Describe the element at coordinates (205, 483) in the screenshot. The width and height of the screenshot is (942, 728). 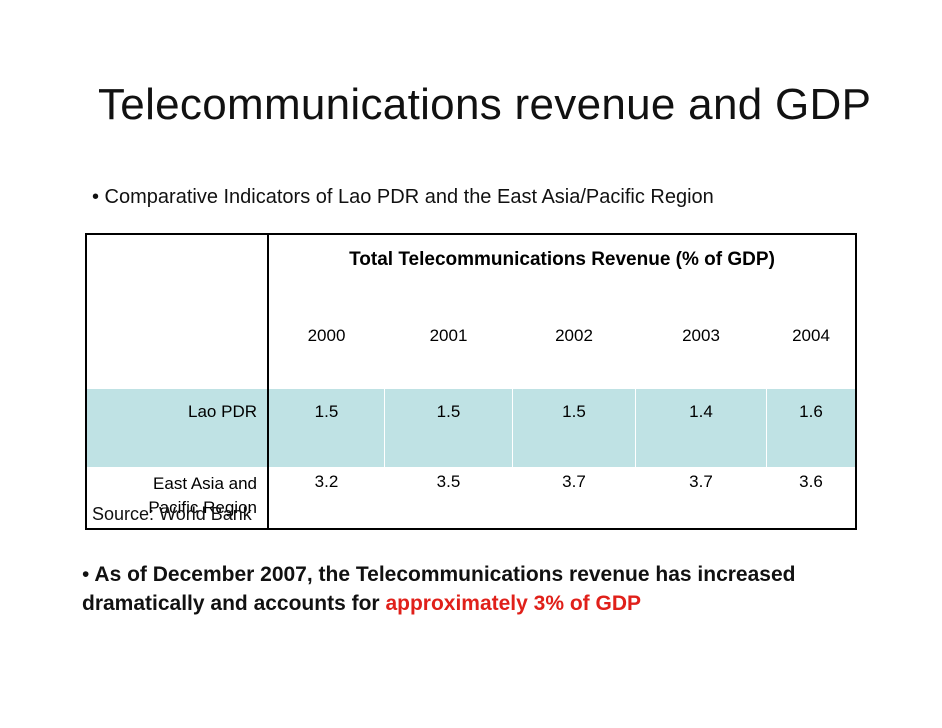
I see `row-label-line: East Asia and` at that location.